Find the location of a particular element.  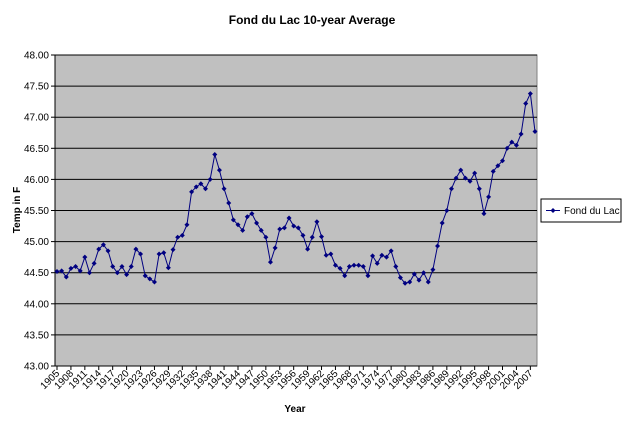

y-axis-title: Temp in F is located at coordinates (17, 210).